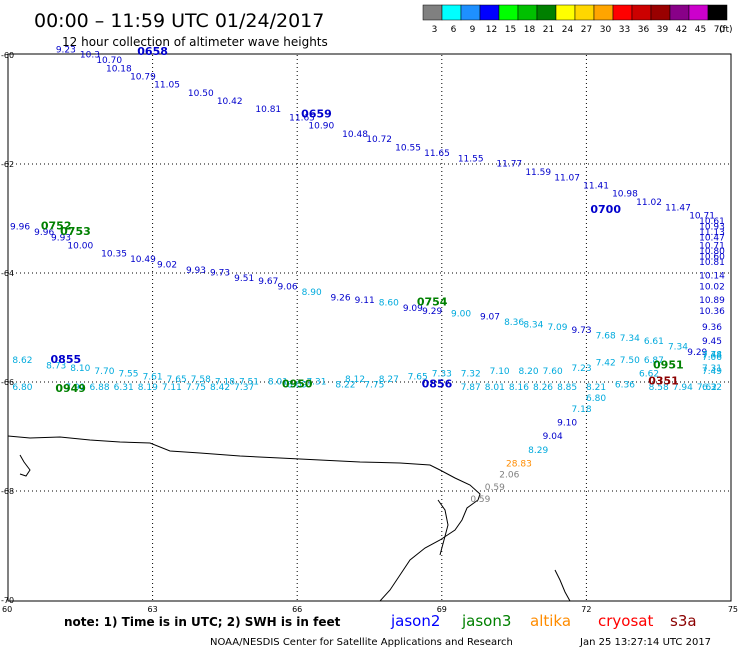 This screenshot has height=655, width=740. I want to click on legend-label: 24, so click(568, 30).